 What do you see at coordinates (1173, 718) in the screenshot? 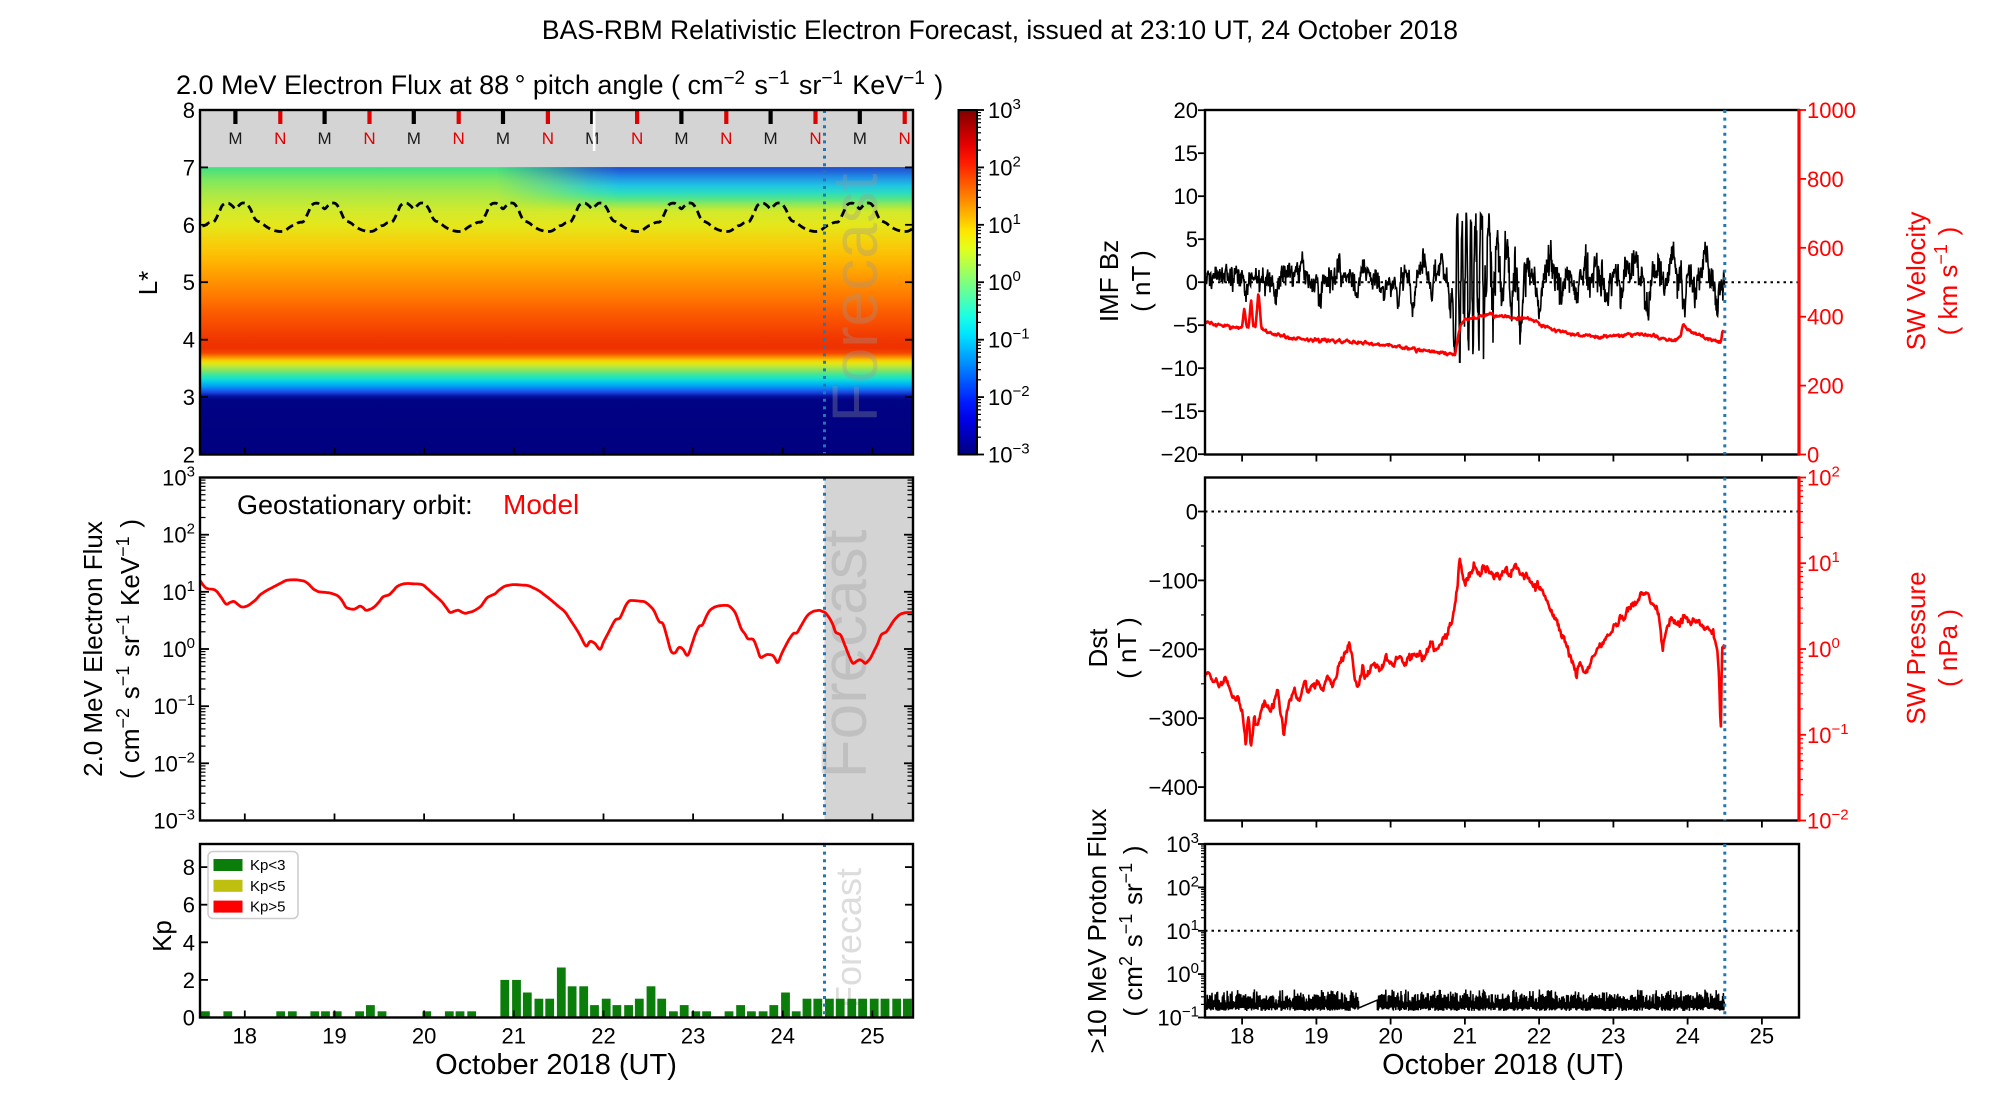
I see `svg-text: −300` at bounding box center [1173, 718].